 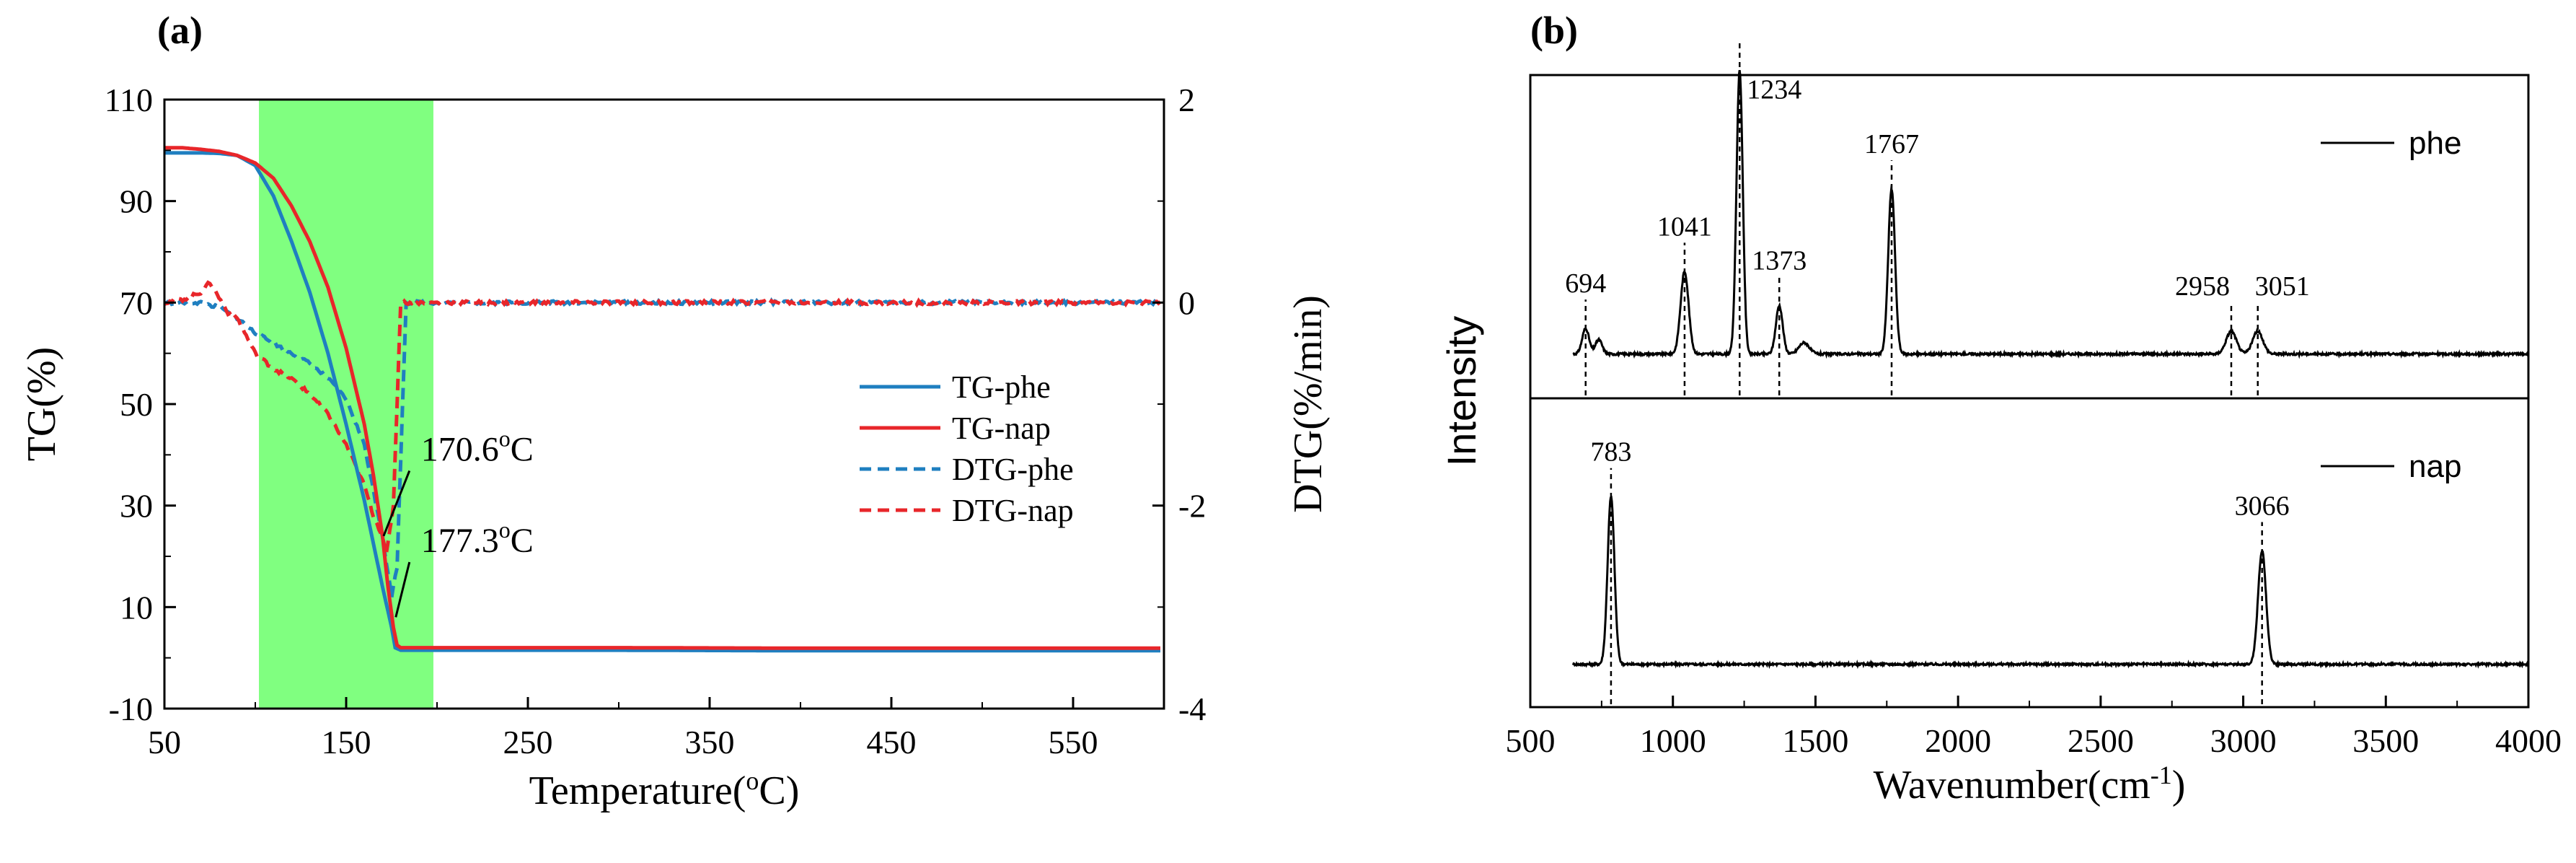 I want to click on x-tick-label: 3000, so click(x=2243, y=740).